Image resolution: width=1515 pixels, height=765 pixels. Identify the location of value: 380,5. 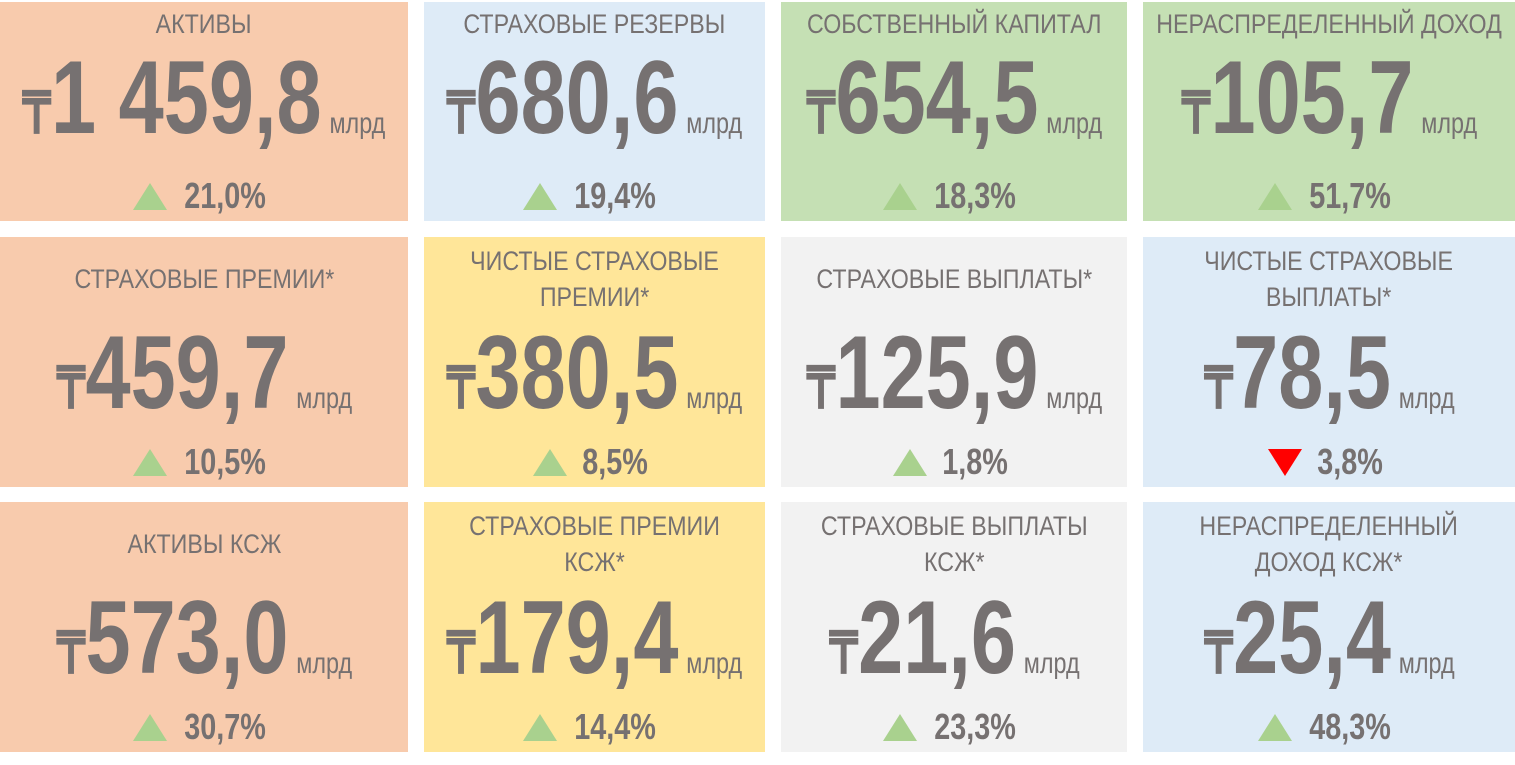
(577, 373).